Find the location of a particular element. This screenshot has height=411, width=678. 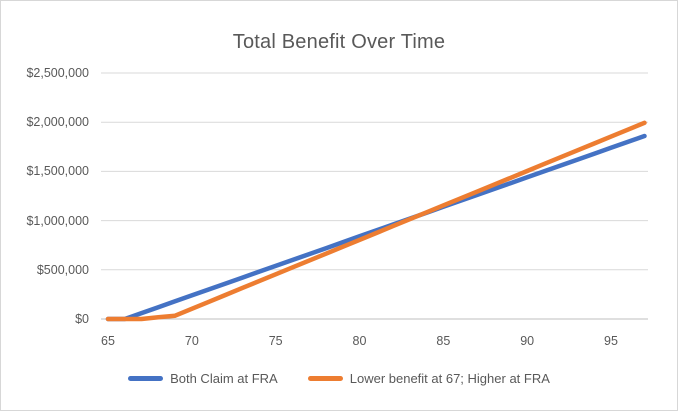

x-axis-tick-label: 70 is located at coordinates (191, 341).